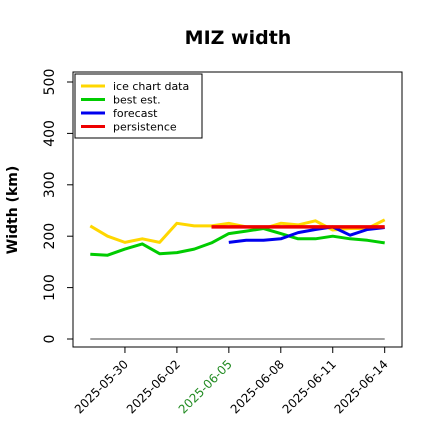 This screenshot has width=440, height=440. What do you see at coordinates (57, 206) in the screenshot?
I see `y-axis: 0 100 200 300 400 500` at bounding box center [57, 206].